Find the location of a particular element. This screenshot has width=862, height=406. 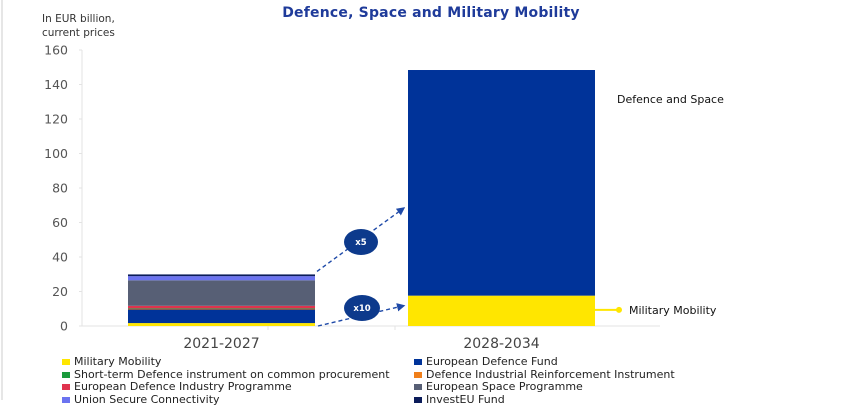

legend-item: InvestEU Fund is located at coordinates (584, 399).